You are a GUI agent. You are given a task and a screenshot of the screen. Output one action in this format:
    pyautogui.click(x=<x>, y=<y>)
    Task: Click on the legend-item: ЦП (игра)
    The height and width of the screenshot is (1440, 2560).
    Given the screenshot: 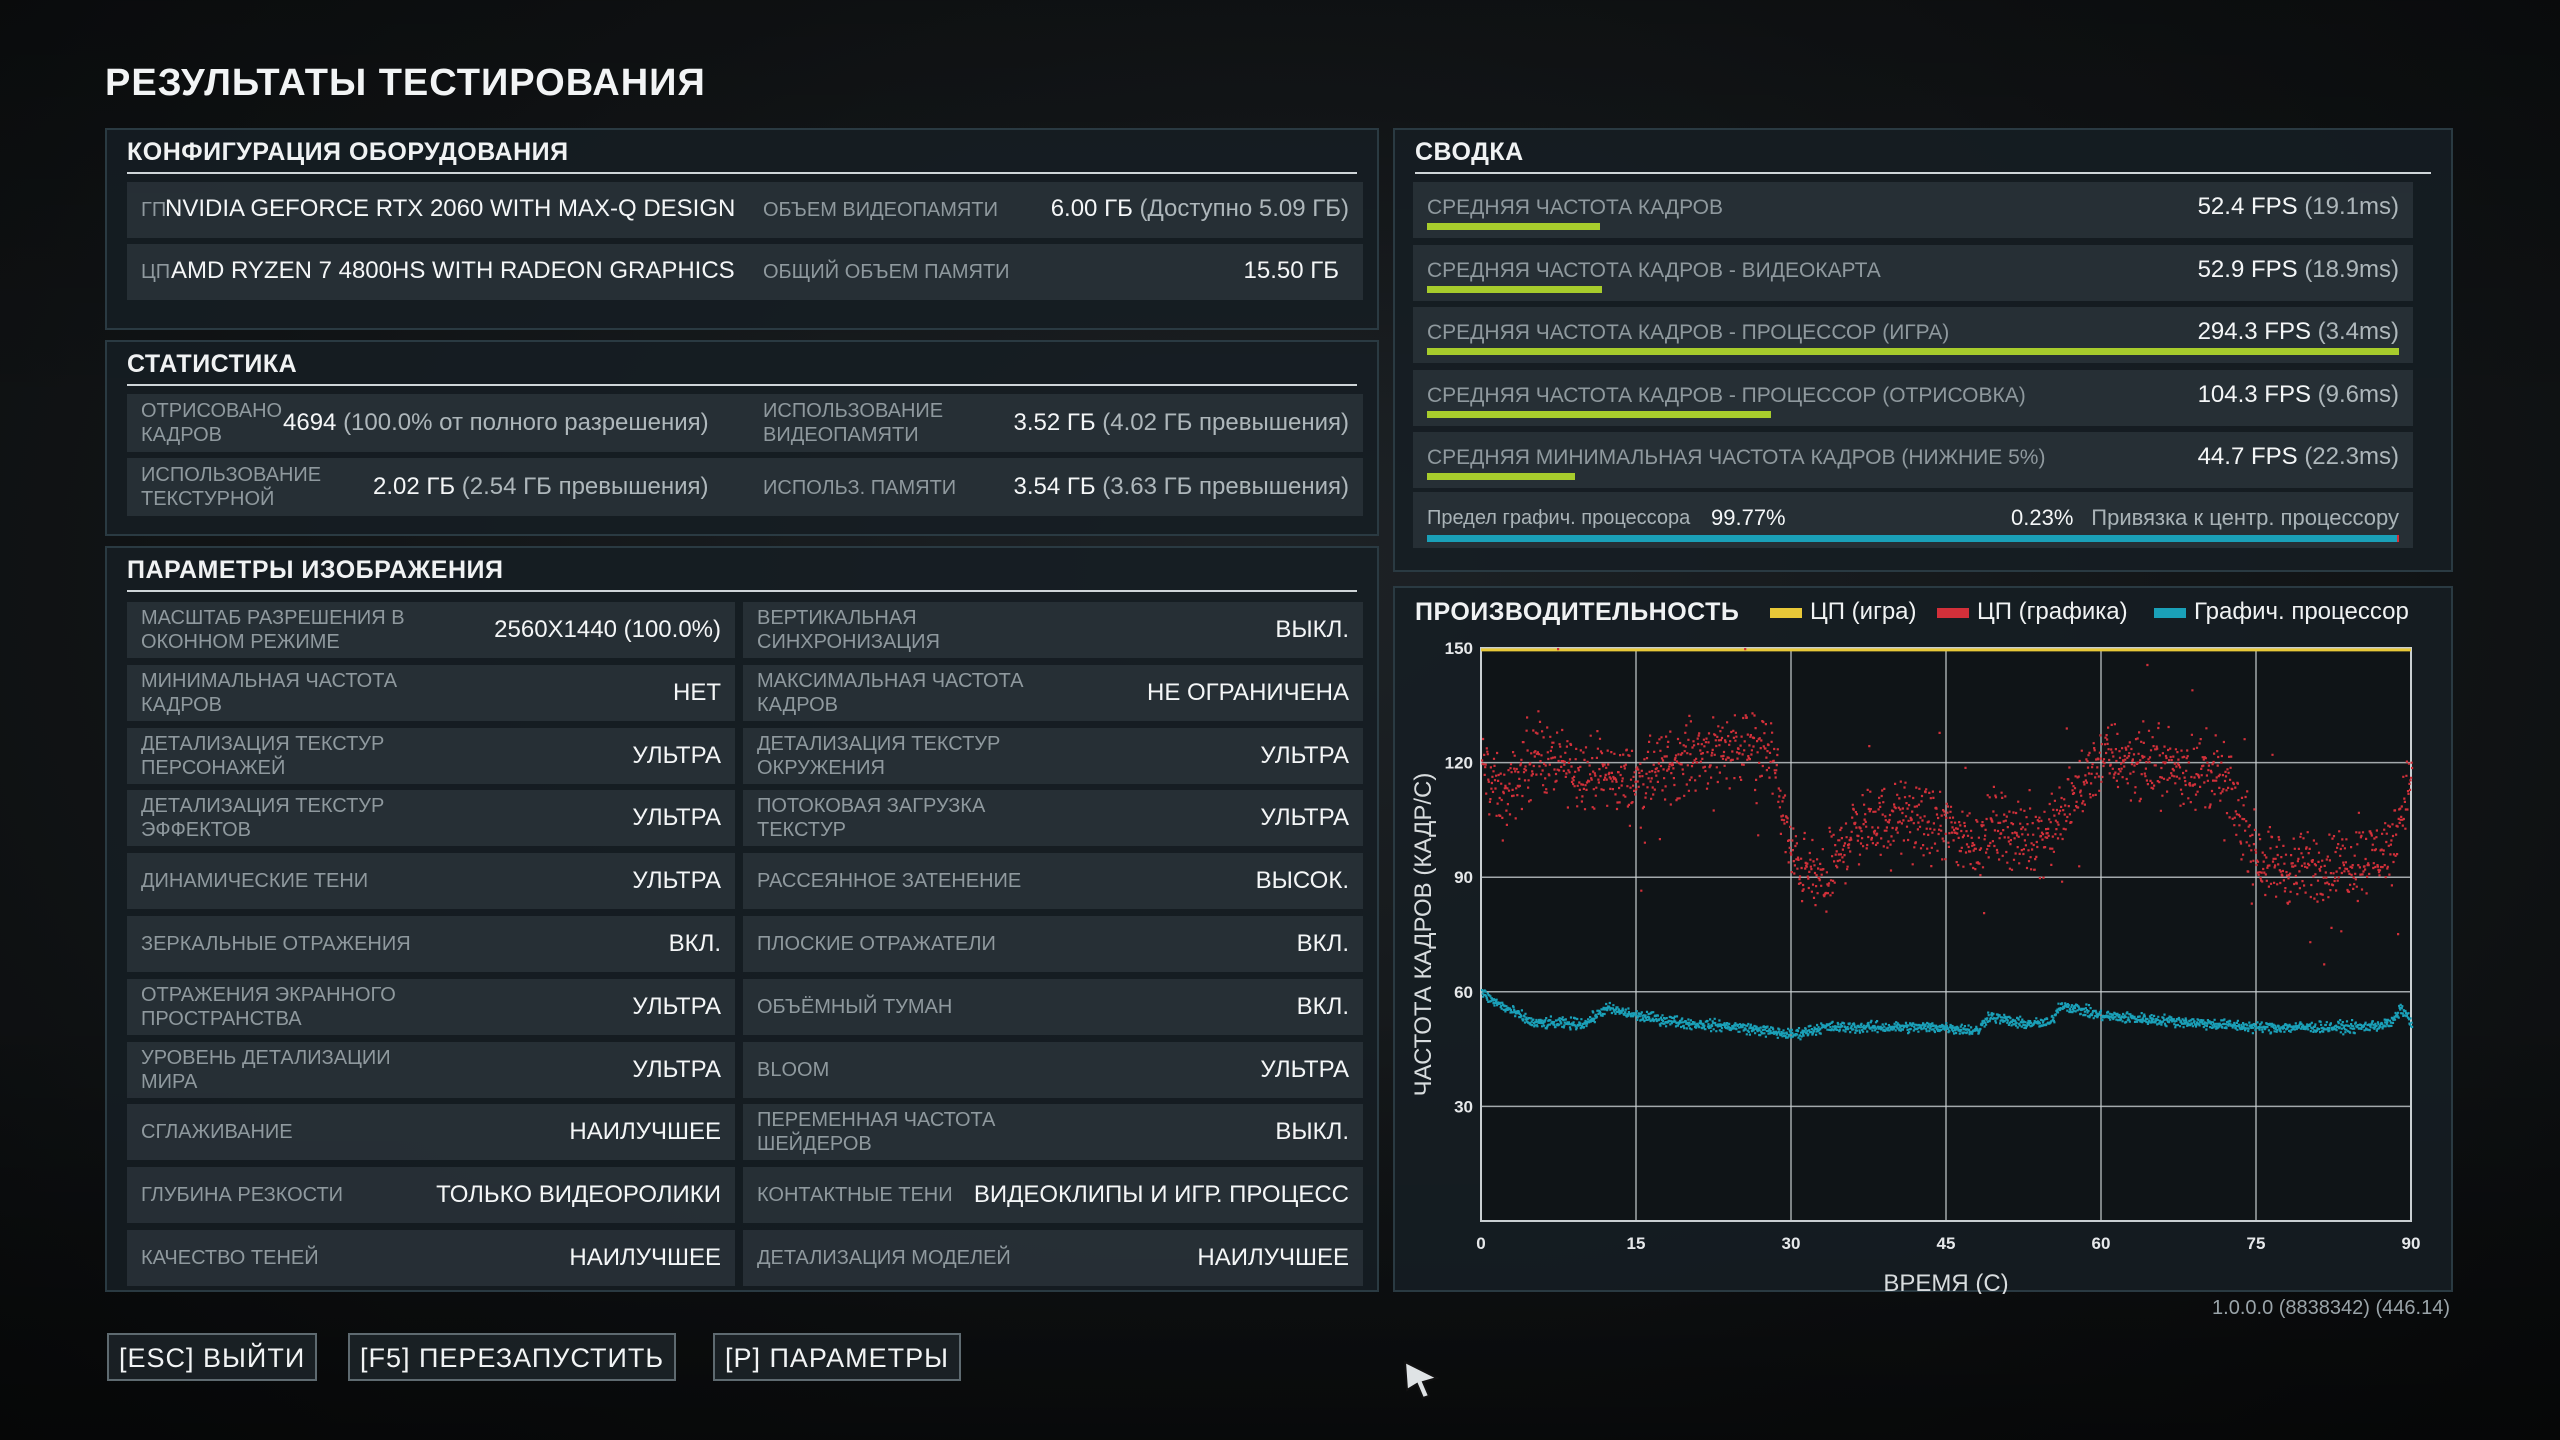 What is the action you would take?
    pyautogui.click(x=1843, y=612)
    